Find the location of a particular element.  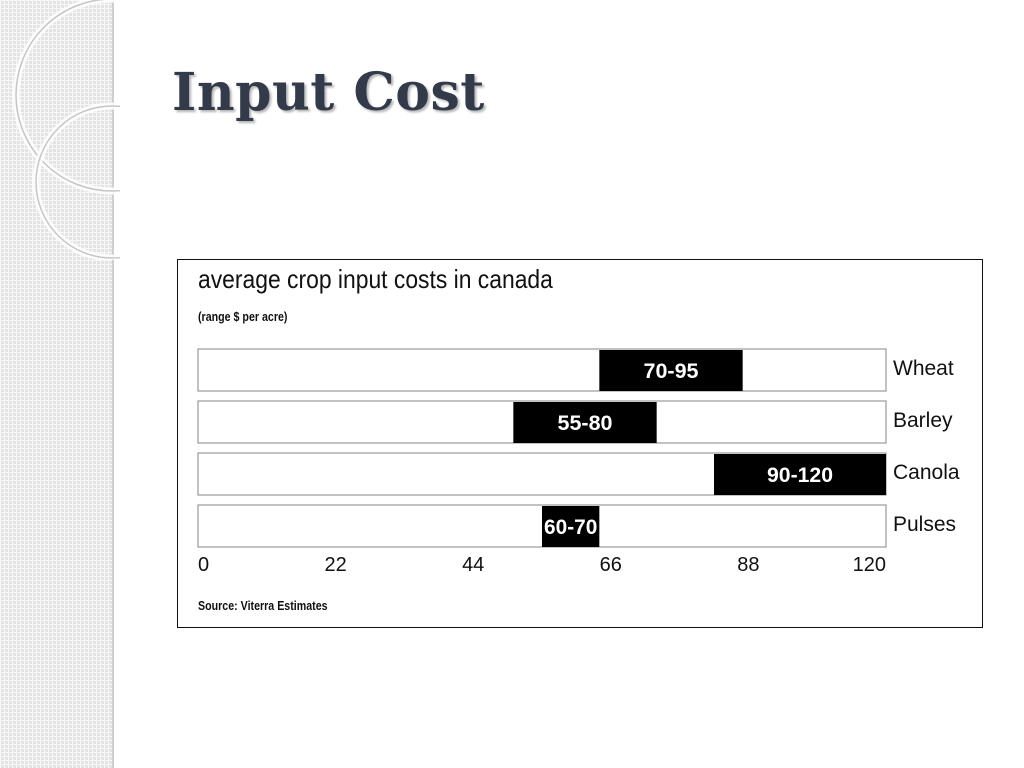

decorative-rings is located at coordinates (66, 130).